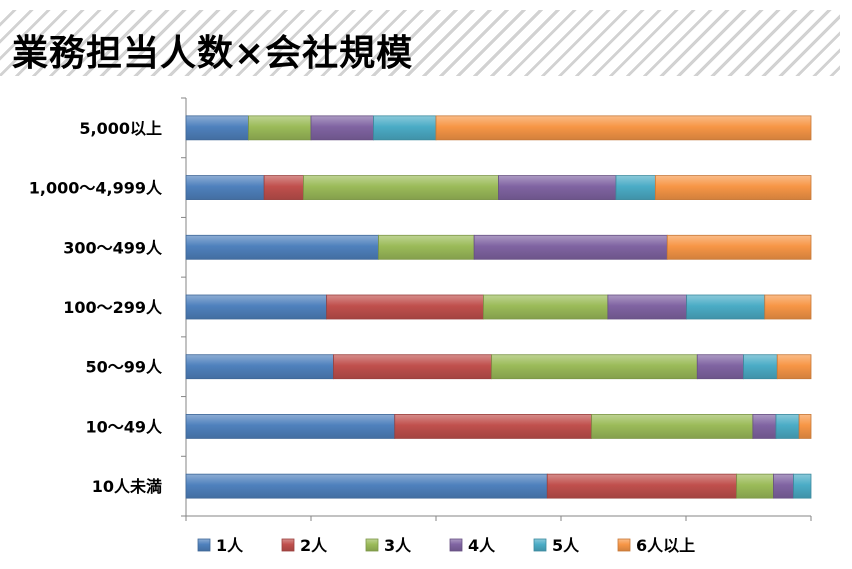 This screenshot has width=852, height=569. What do you see at coordinates (420, 43) in the screenshot?
I see `title-banner: 業務担当人数×会社規模` at bounding box center [420, 43].